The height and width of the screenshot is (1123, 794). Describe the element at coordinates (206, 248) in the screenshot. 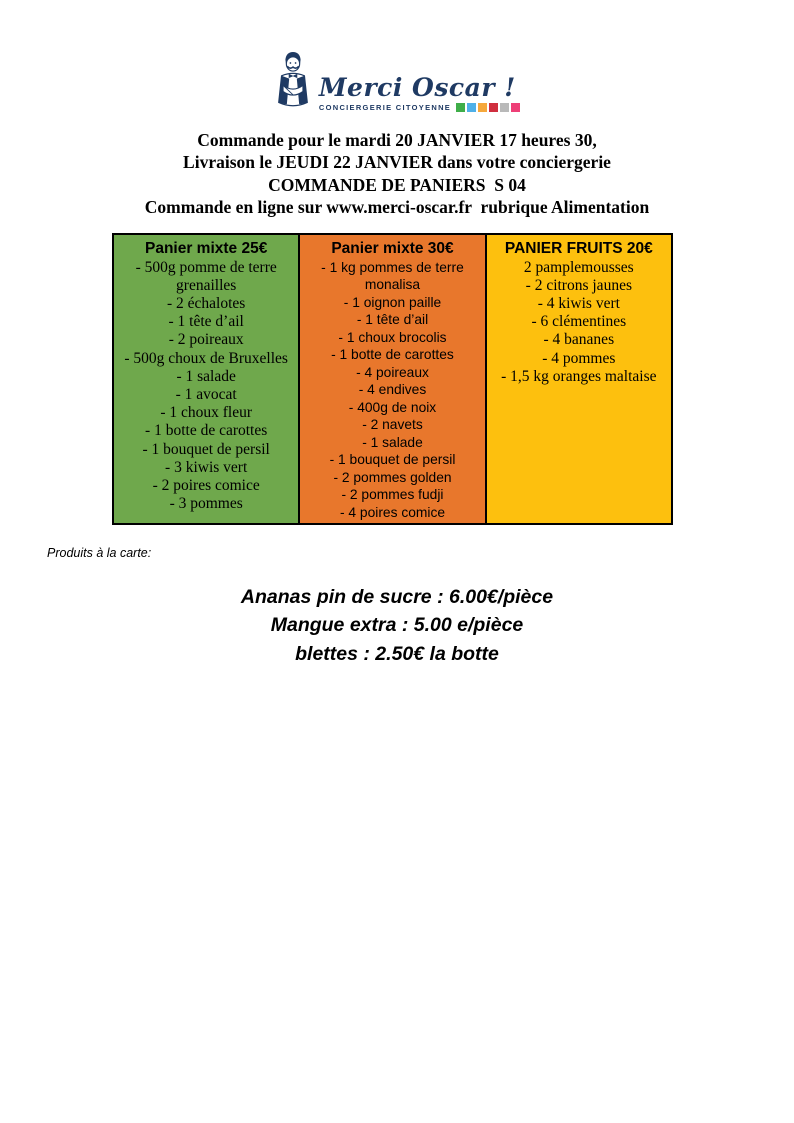

I see `basket-title: Panier mixte 25€` at that location.